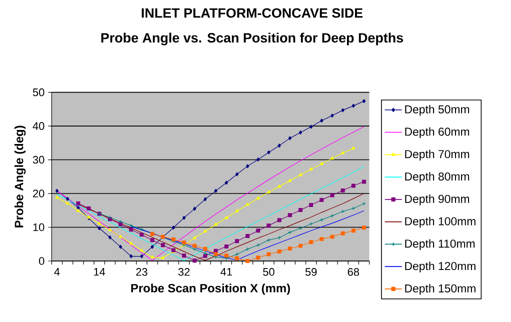  What do you see at coordinates (311, 272) in the screenshot?
I see `x-tick-label: 59` at bounding box center [311, 272].